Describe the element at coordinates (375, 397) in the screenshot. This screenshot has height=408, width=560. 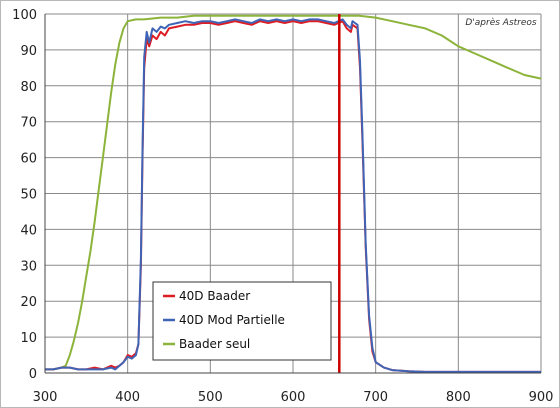
I see `x-tick-label: 700` at that location.